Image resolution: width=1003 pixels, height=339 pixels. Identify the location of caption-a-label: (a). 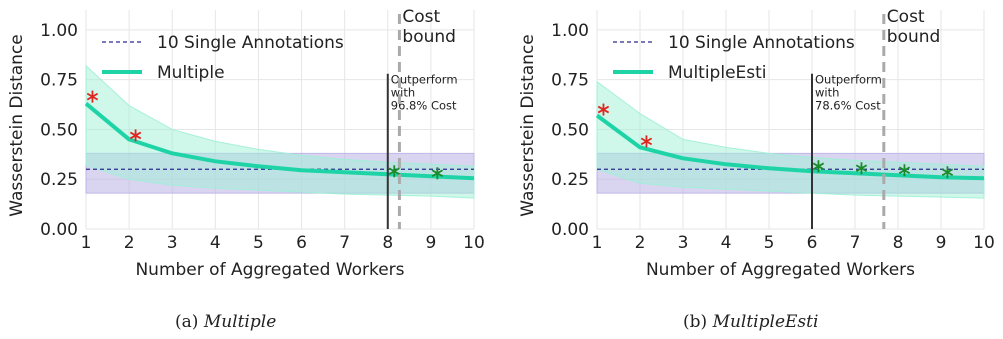
(187, 322).